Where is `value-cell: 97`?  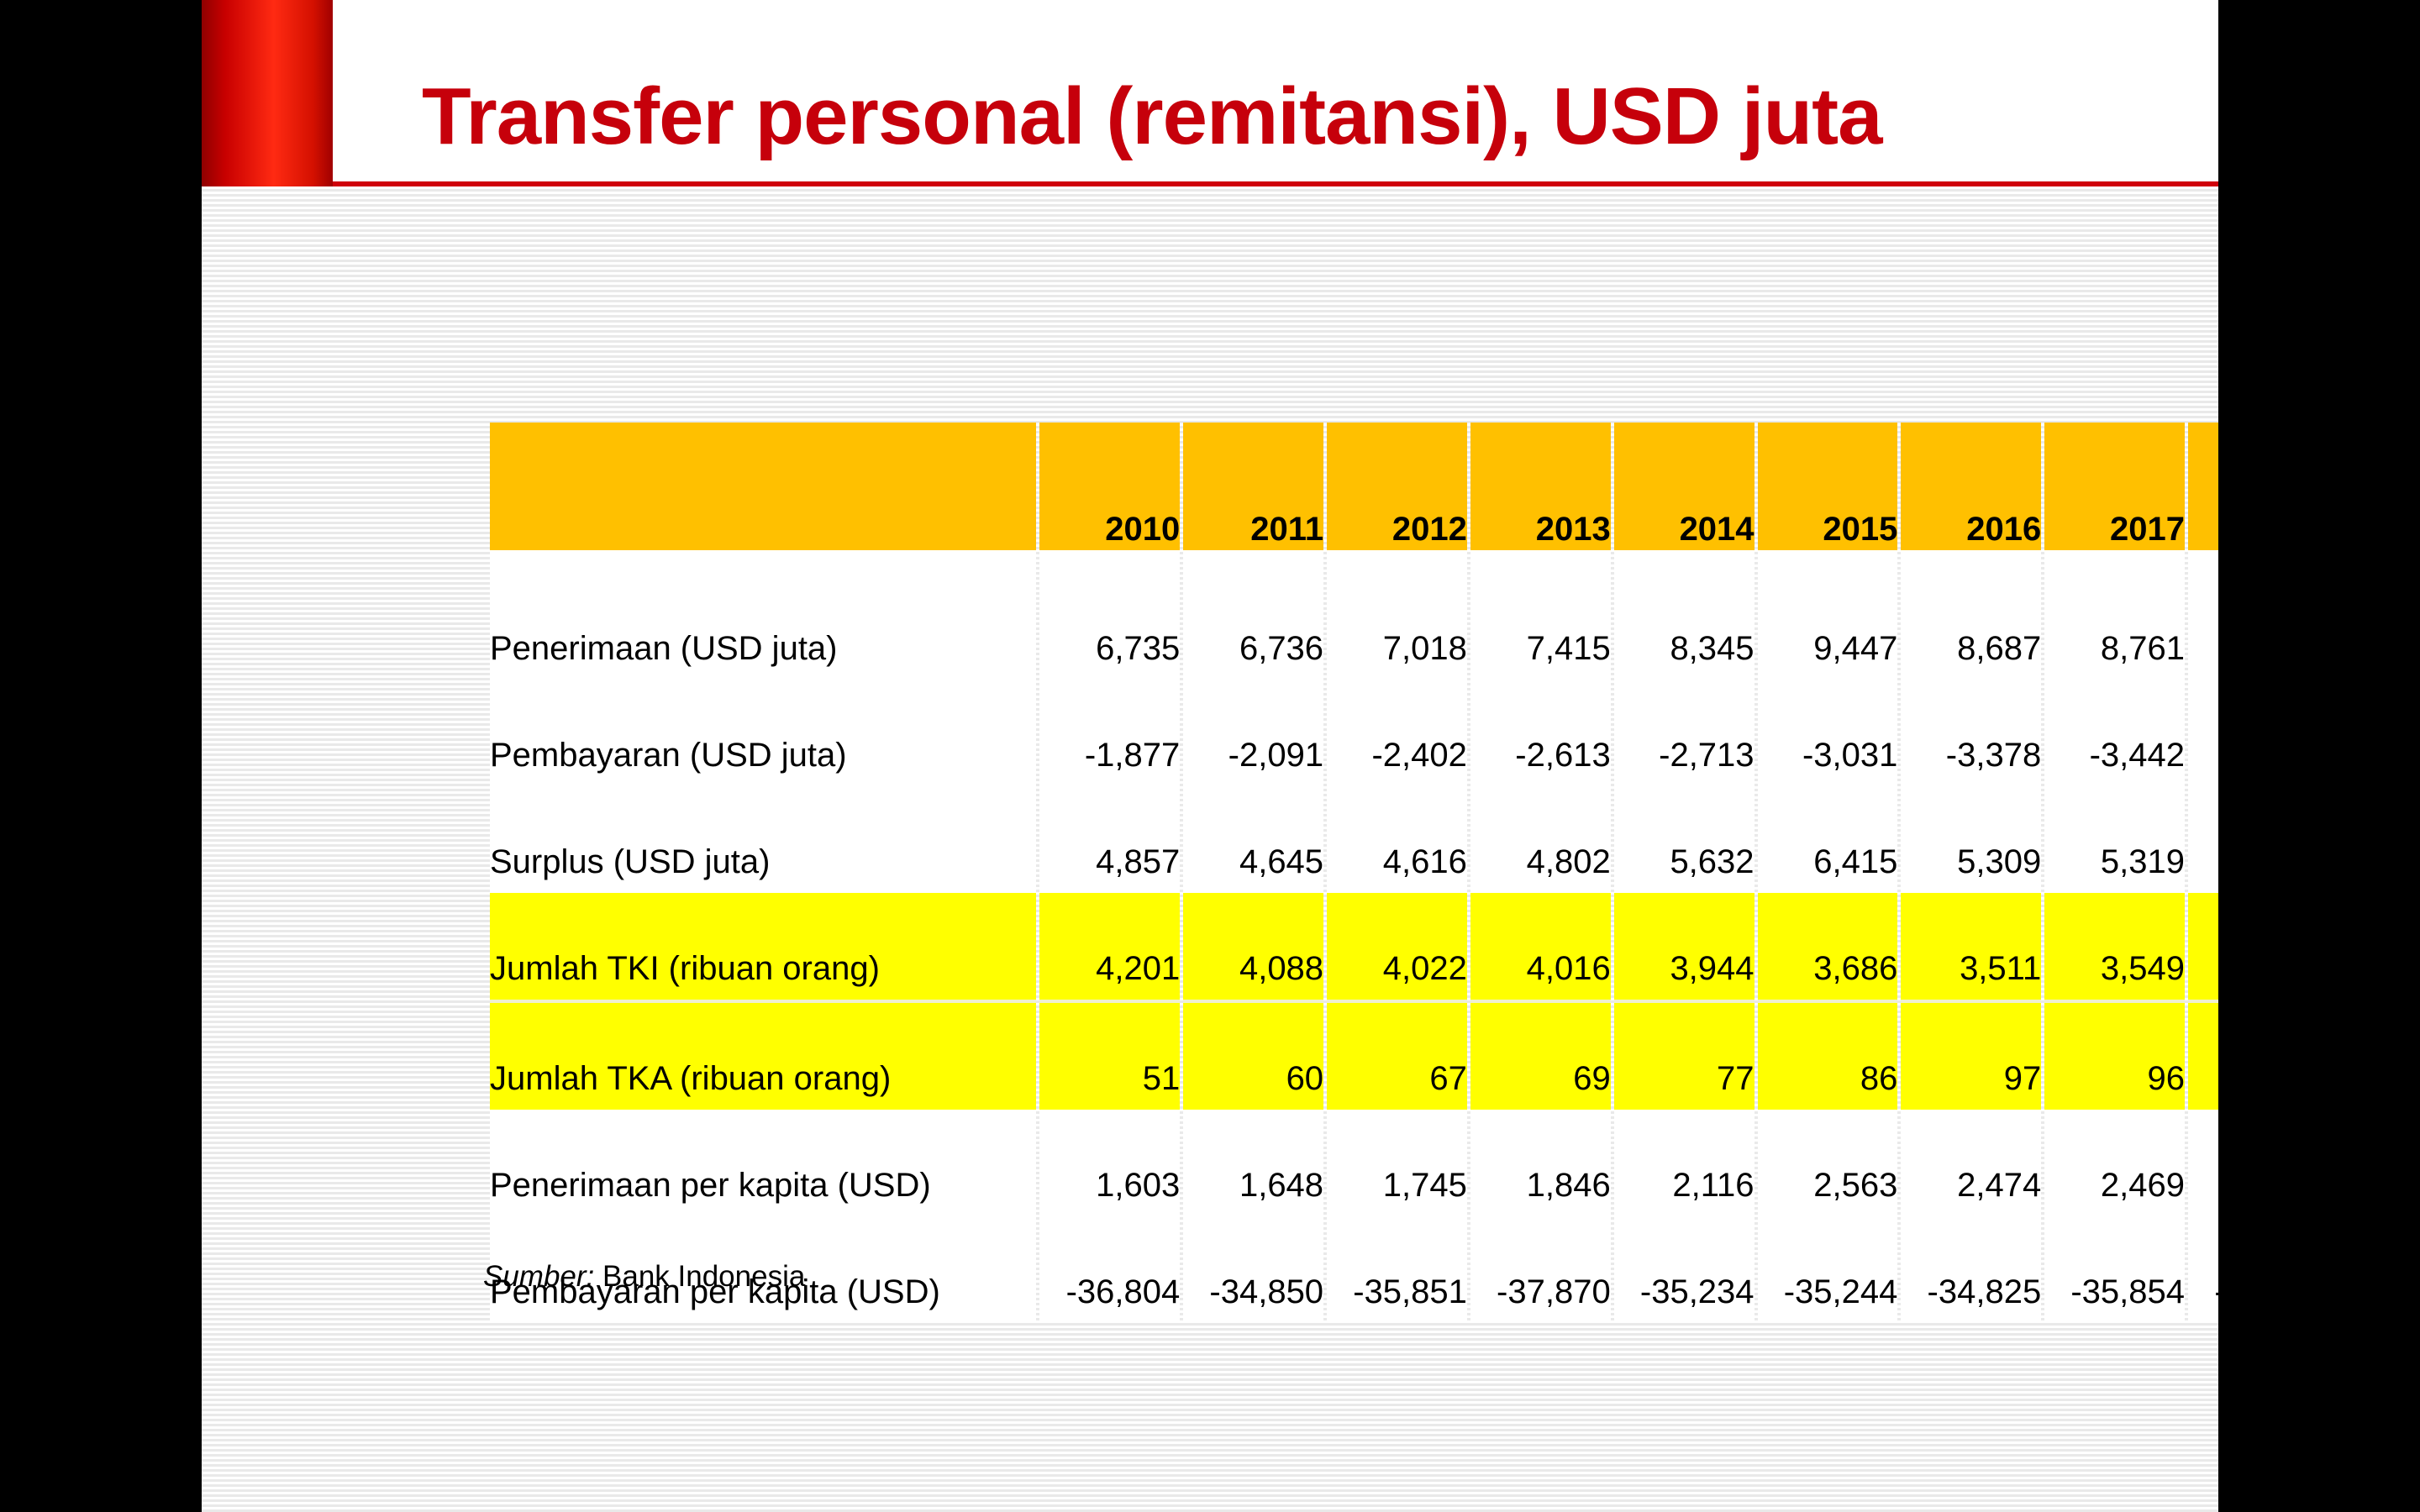
value-cell: 97 is located at coordinates (1972, 1055).